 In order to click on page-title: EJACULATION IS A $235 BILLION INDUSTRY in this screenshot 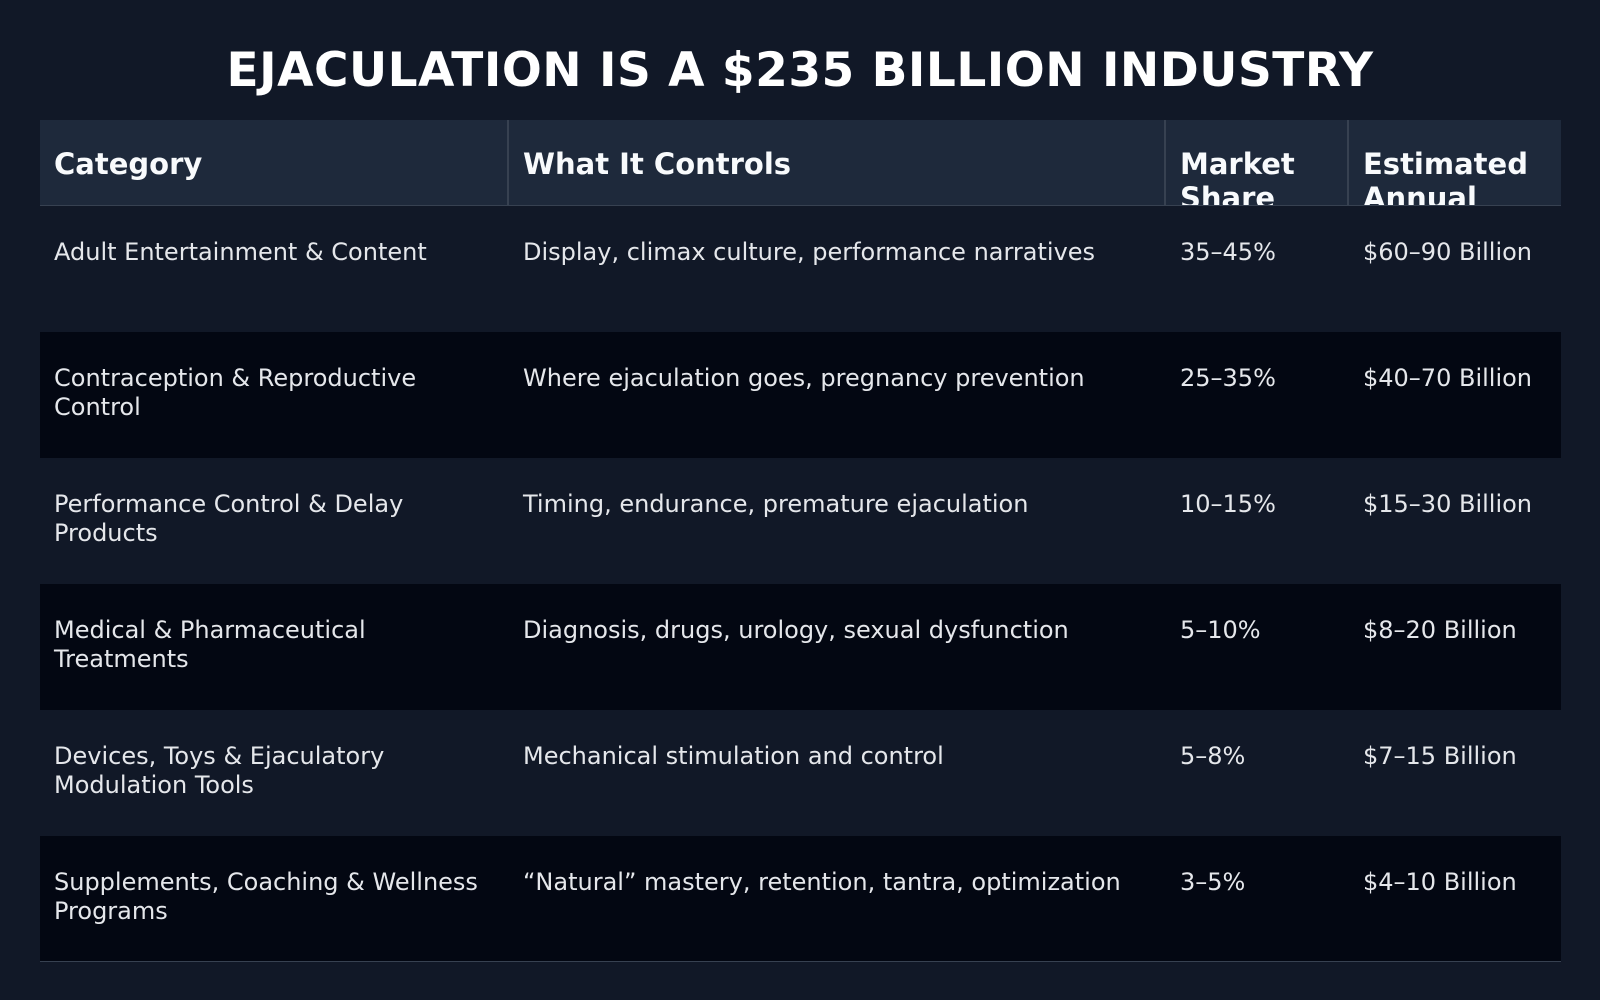, I will do `click(800, 70)`.